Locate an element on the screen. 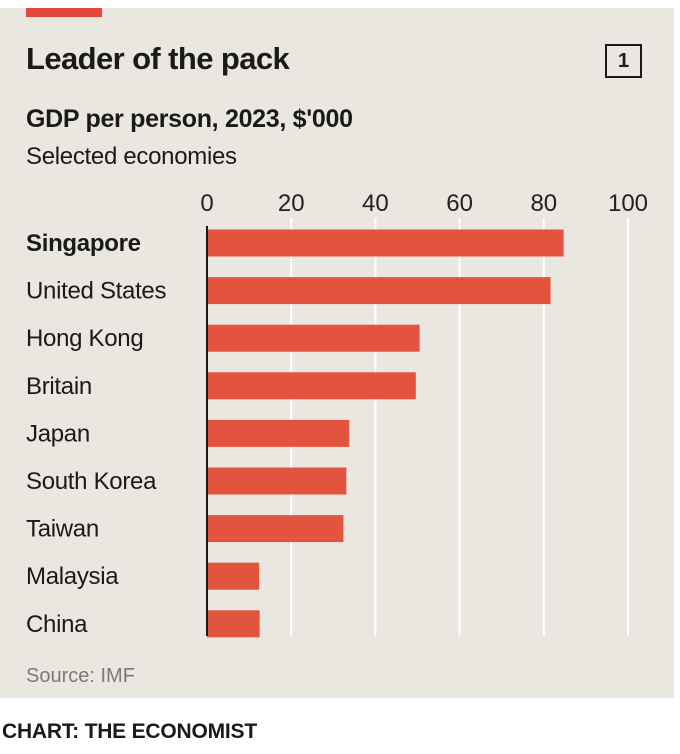  bar-malaysia is located at coordinates (233, 576).